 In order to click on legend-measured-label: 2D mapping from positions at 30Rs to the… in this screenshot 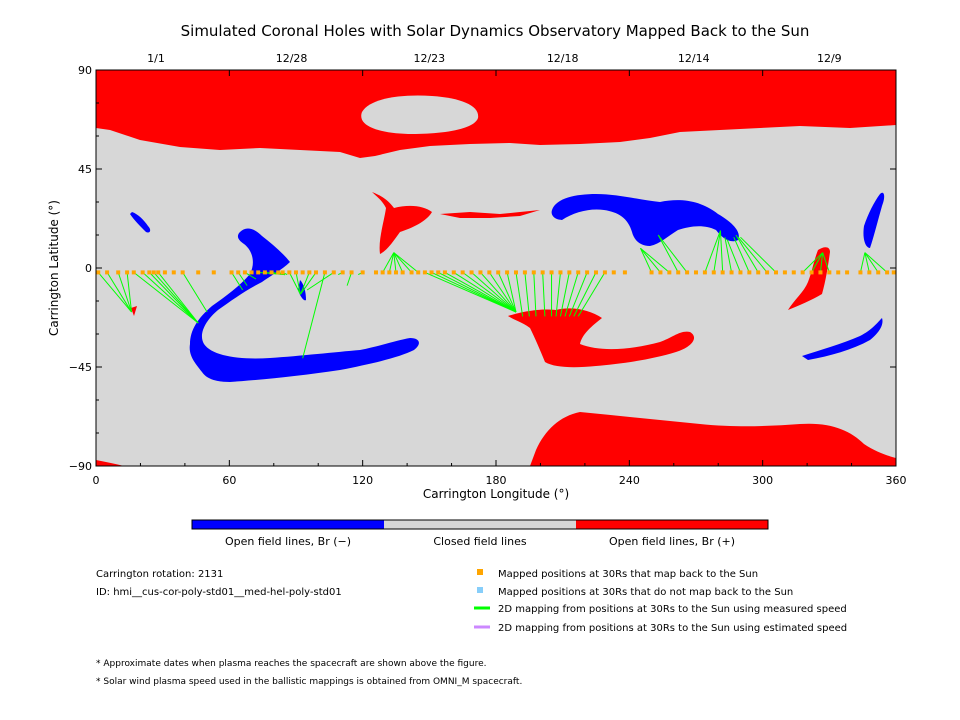, I will do `click(672, 609)`.